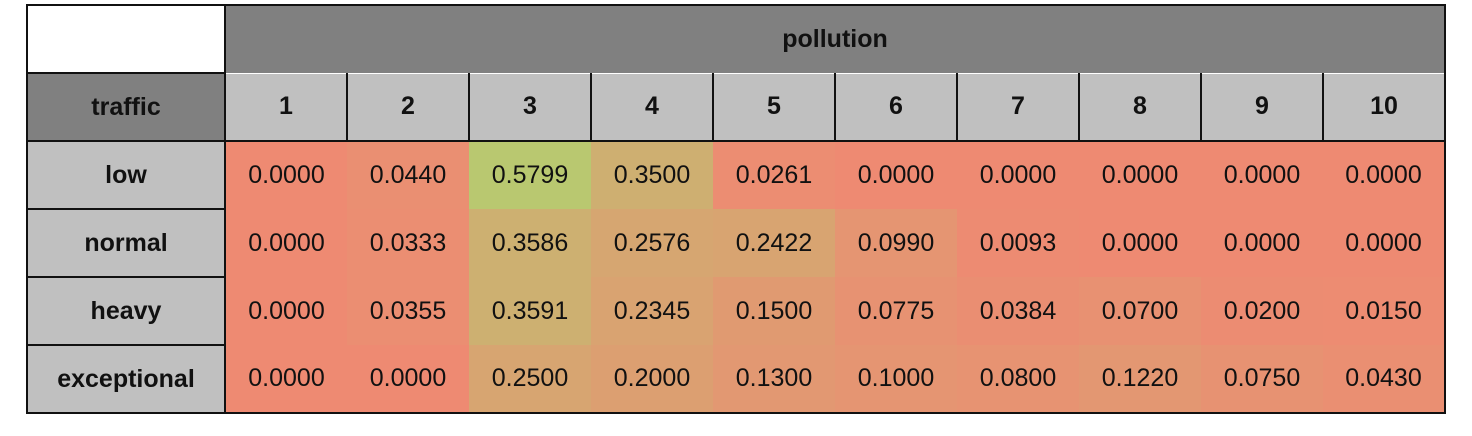 The height and width of the screenshot is (436, 1472). I want to click on heatmap-cell: 0.0200, so click(1262, 311).